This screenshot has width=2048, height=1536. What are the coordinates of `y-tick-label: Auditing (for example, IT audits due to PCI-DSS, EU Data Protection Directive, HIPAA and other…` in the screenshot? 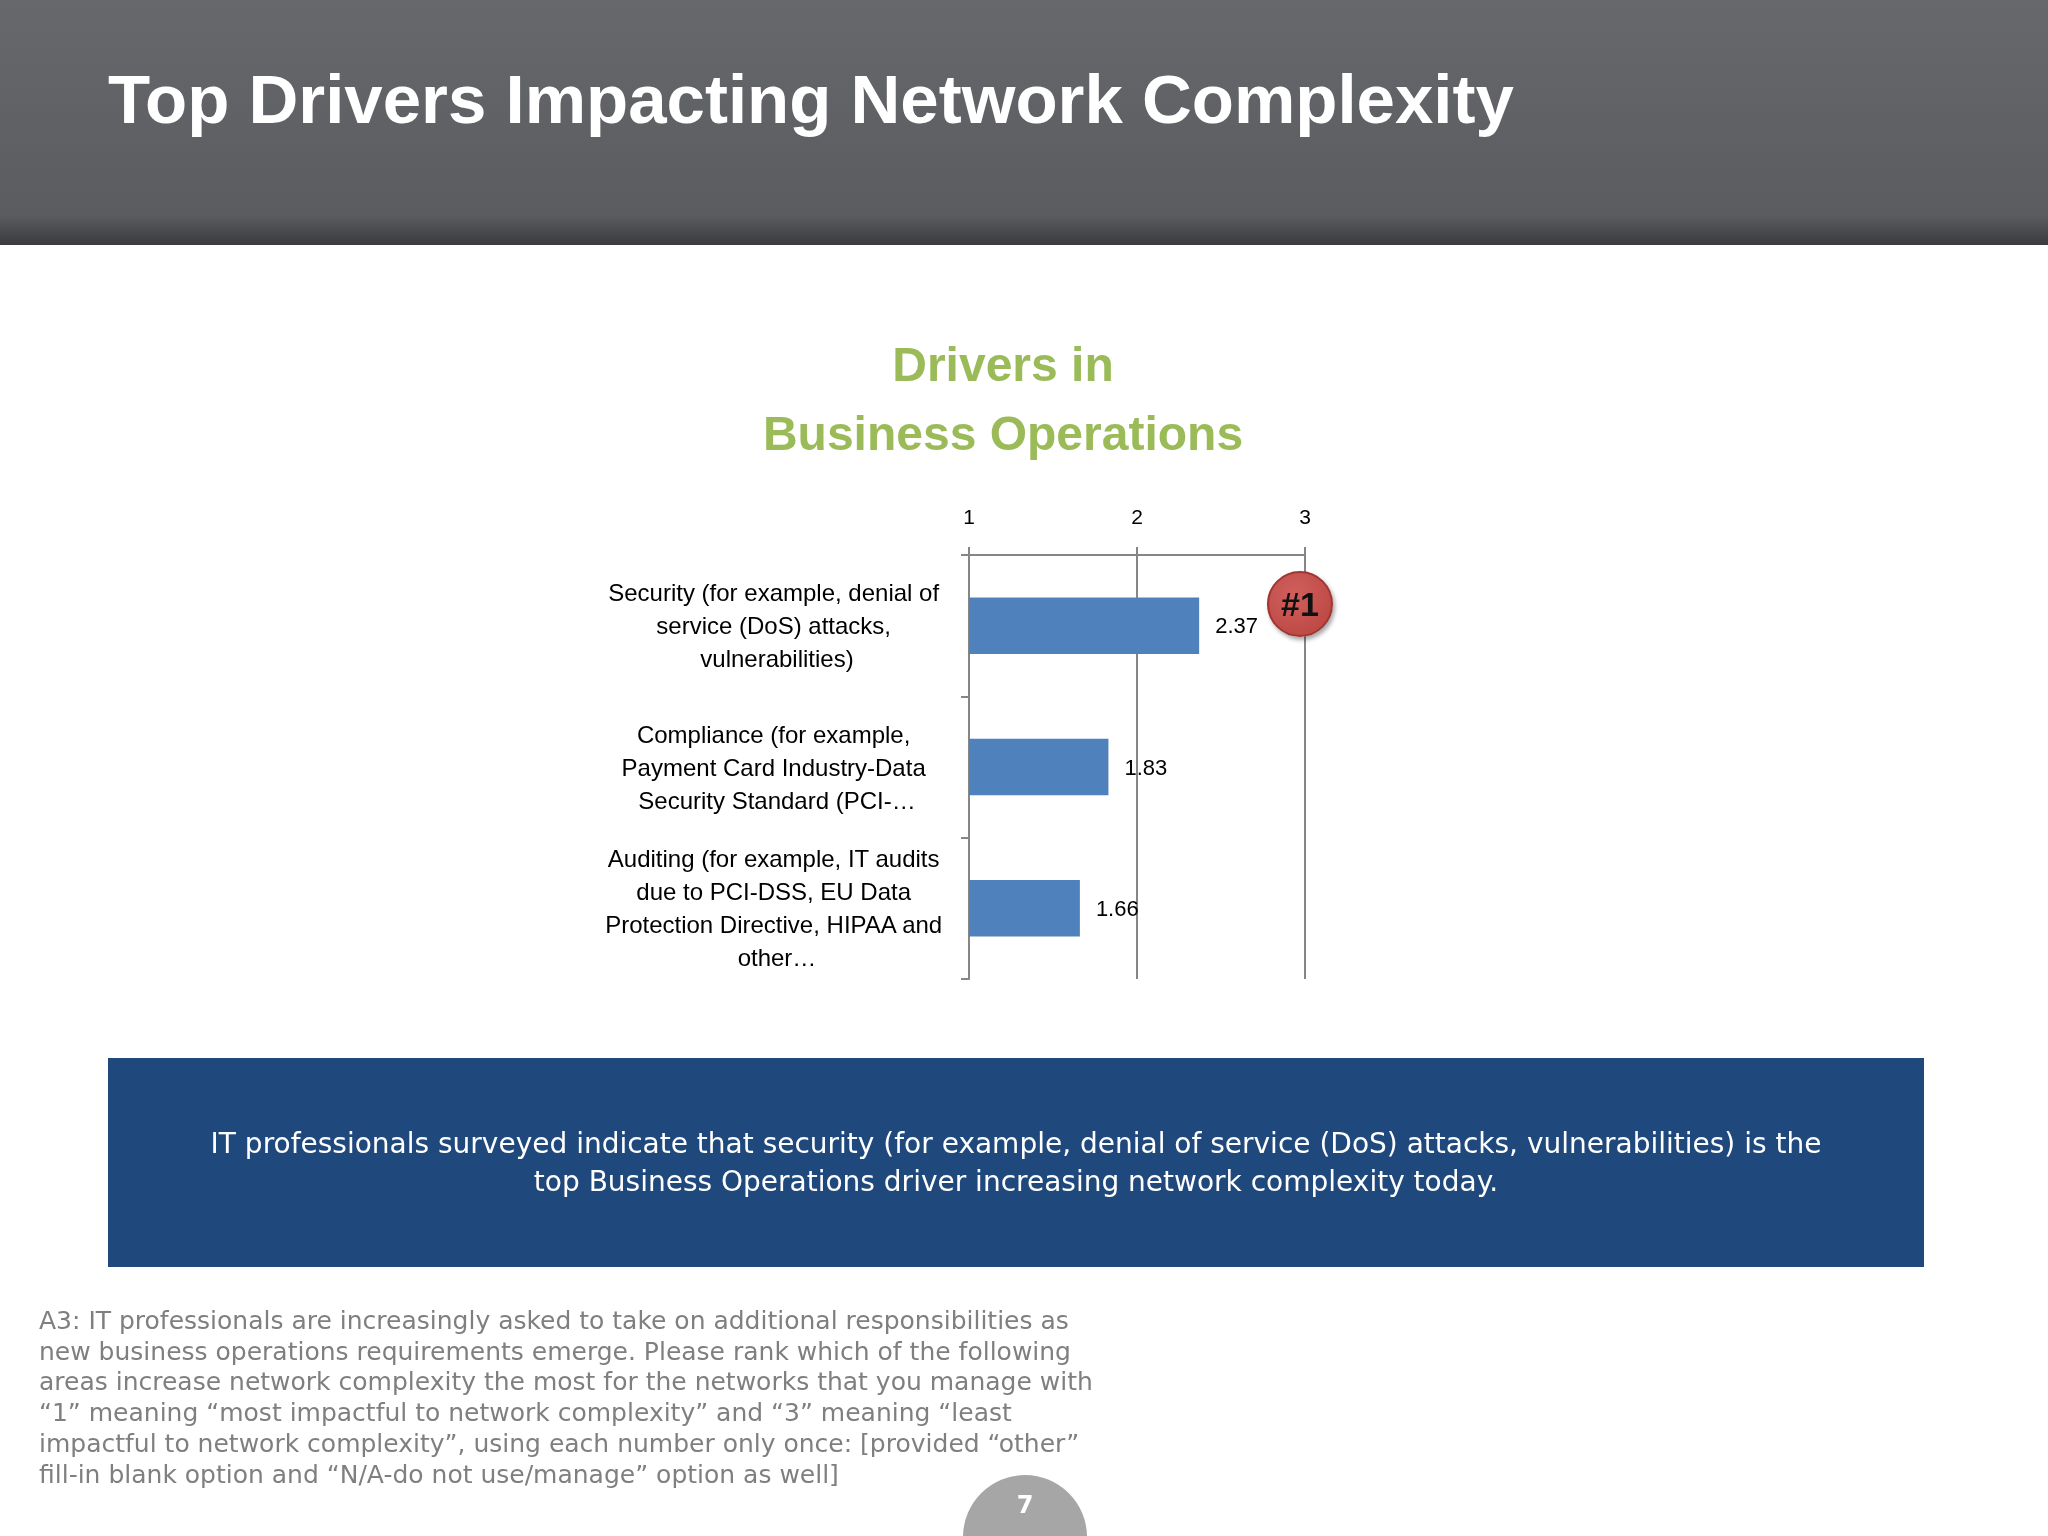 It's located at (777, 908).